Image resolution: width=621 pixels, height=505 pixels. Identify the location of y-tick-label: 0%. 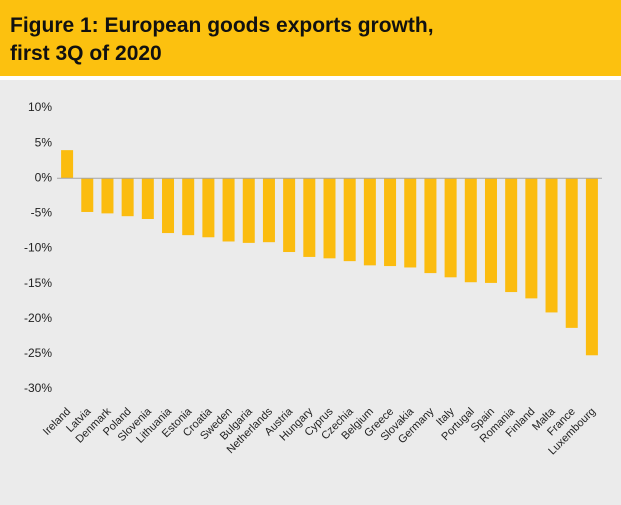
(44, 177).